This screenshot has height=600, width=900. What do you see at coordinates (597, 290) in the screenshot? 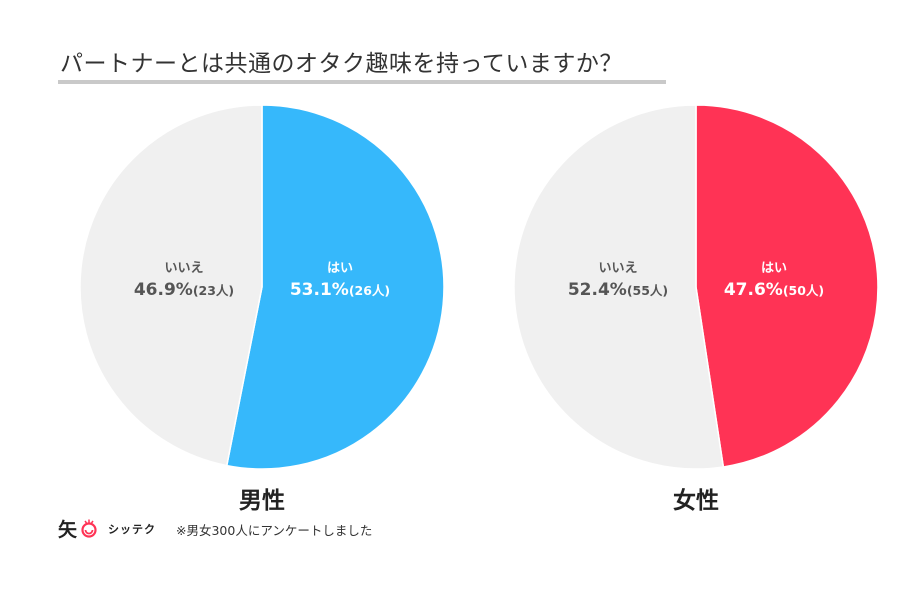
I see `slice-percent: 52.4%` at bounding box center [597, 290].